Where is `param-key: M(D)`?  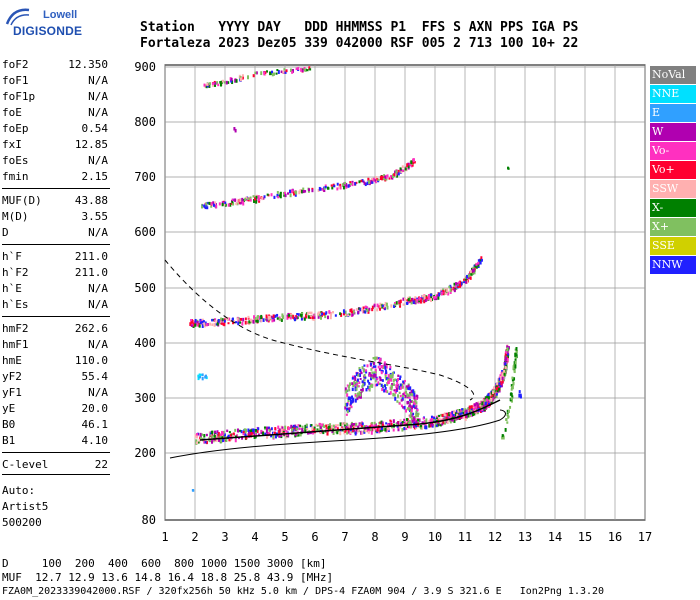 param-key: M(D) is located at coordinates (15, 216).